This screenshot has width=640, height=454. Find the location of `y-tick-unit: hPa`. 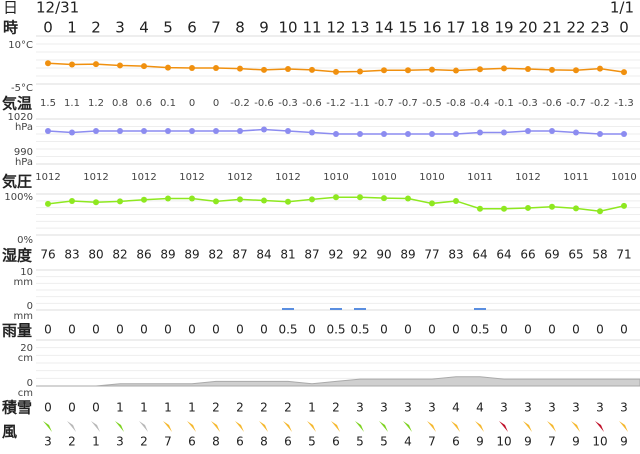

y-tick-unit: hPa is located at coordinates (24, 162).